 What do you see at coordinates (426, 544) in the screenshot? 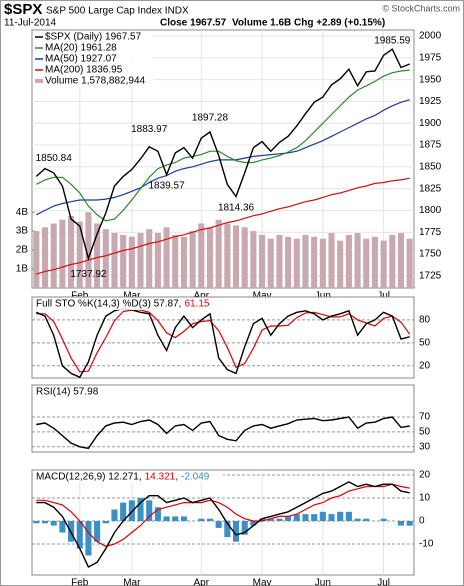
I see `y-tick-label: -10` at bounding box center [426, 544].